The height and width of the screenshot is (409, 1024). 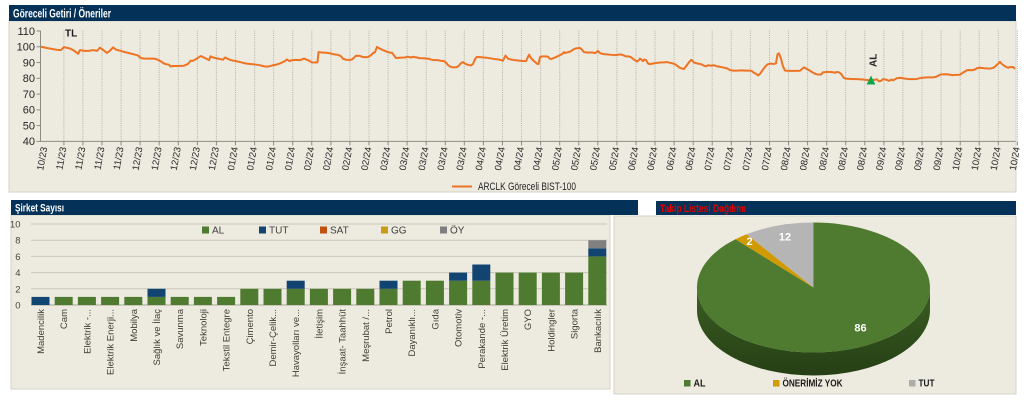 I want to click on svg-text: 60, so click(x=29, y=111).